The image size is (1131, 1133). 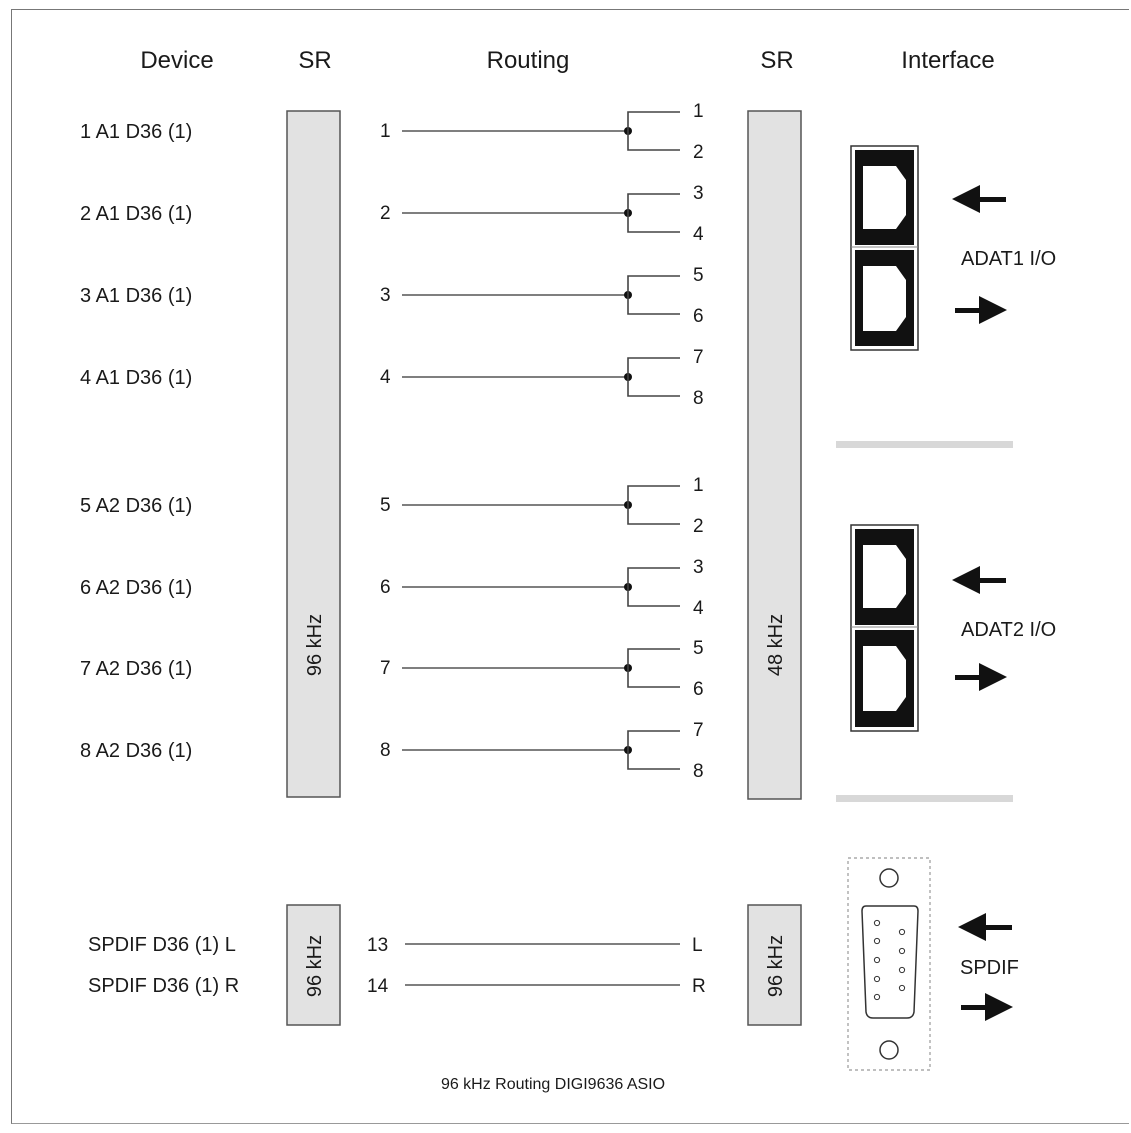 What do you see at coordinates (385, 377) in the screenshot?
I see `route-number: 4` at bounding box center [385, 377].